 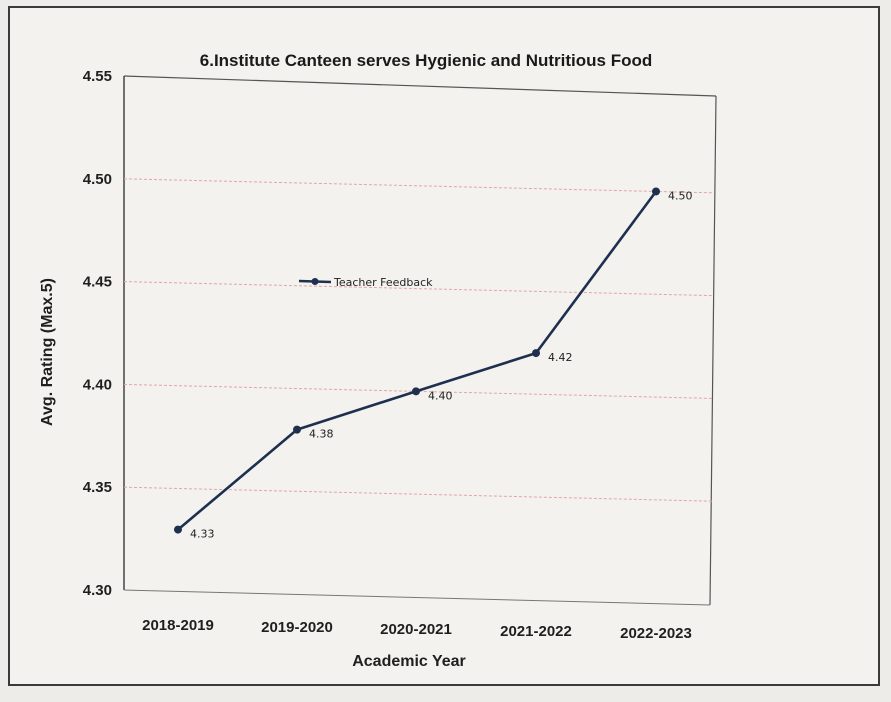 What do you see at coordinates (321, 434) in the screenshot?
I see `data-label: 4.38` at bounding box center [321, 434].